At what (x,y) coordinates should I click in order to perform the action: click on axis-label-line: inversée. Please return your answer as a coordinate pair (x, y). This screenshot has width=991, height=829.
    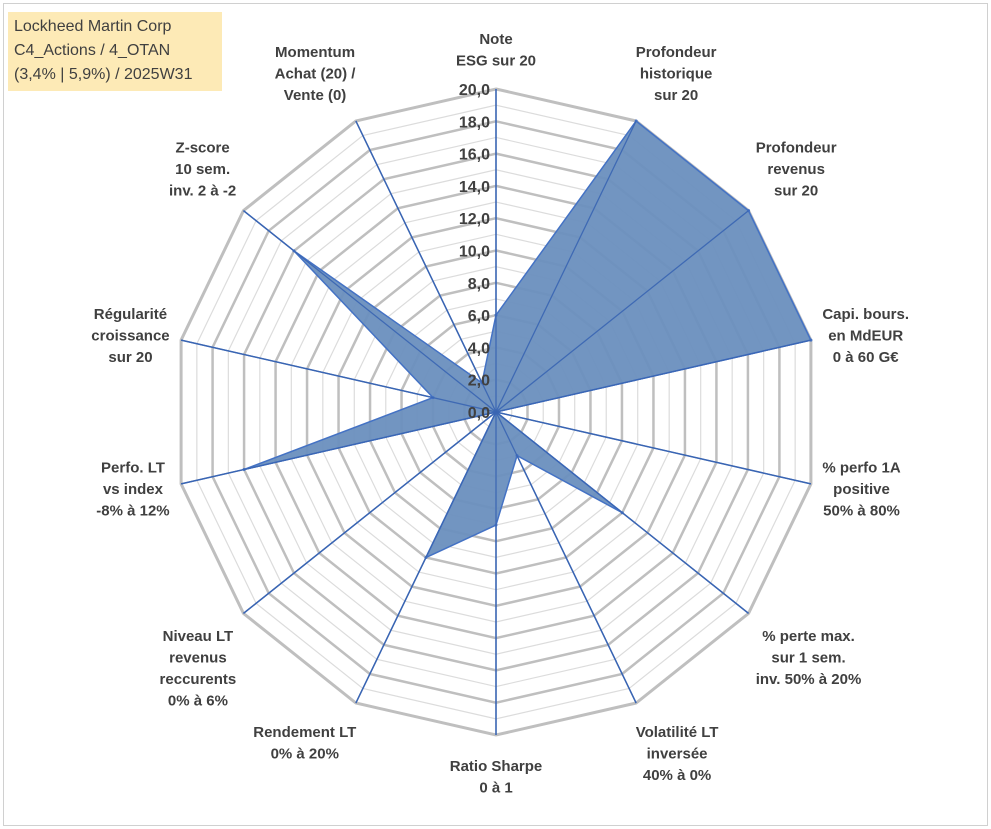
    Looking at the image, I should click on (677, 753).